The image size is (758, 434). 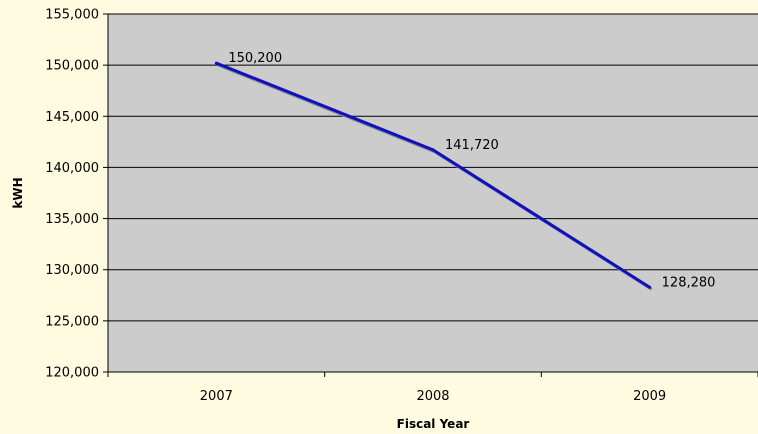 I want to click on y-tick-label: 155,000, so click(x=72, y=15).